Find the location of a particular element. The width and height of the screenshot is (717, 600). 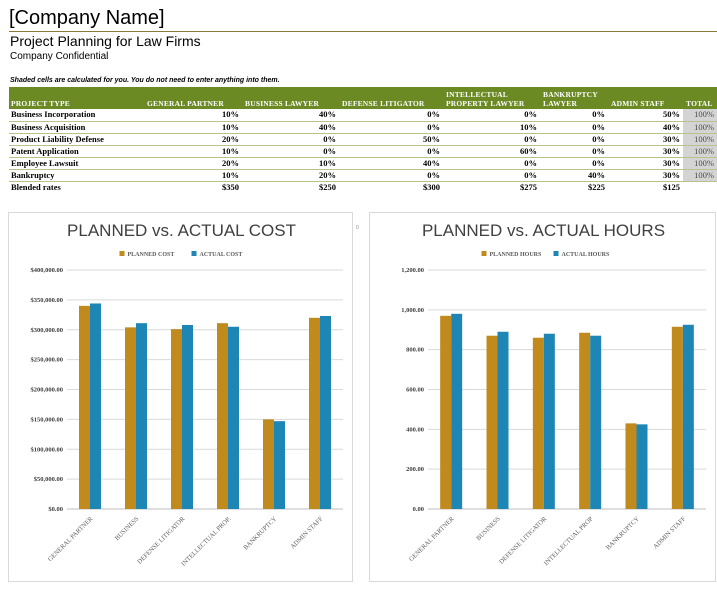

x-tick-label: INTELLECTUAL PROP. is located at coordinates (206, 541).